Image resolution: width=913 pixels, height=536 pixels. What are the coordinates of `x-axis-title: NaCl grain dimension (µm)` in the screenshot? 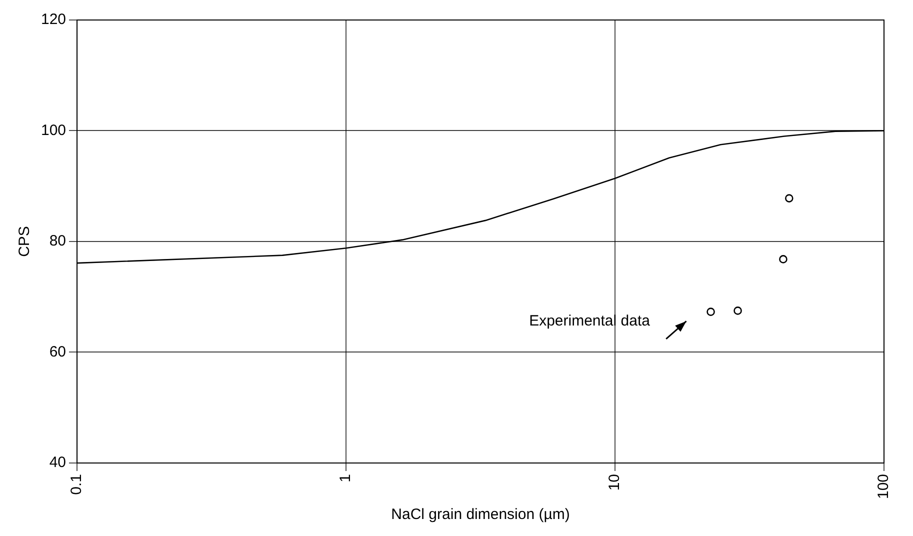 It's located at (480, 515).